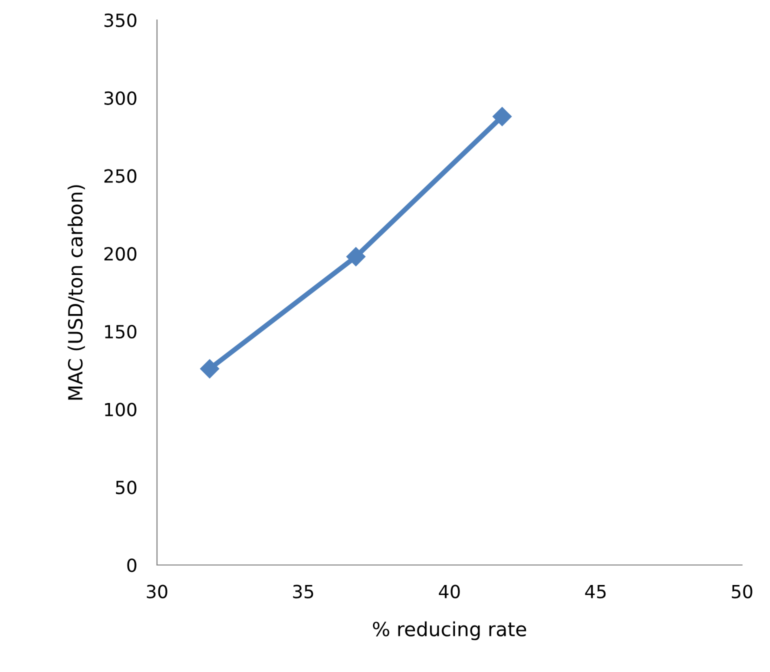  I want to click on x-tick-label: 50, so click(742, 591).